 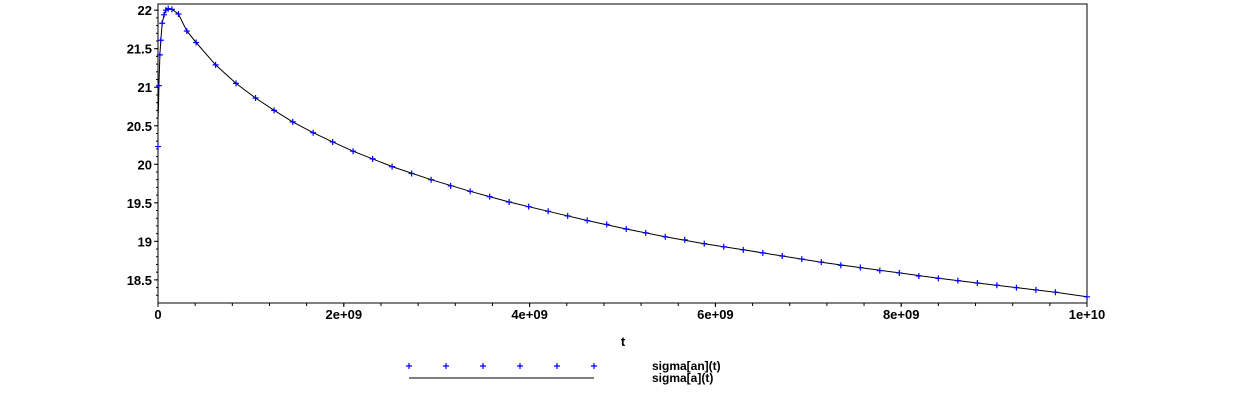 What do you see at coordinates (715, 314) in the screenshot?
I see `x-tick-label: 6e+09` at bounding box center [715, 314].